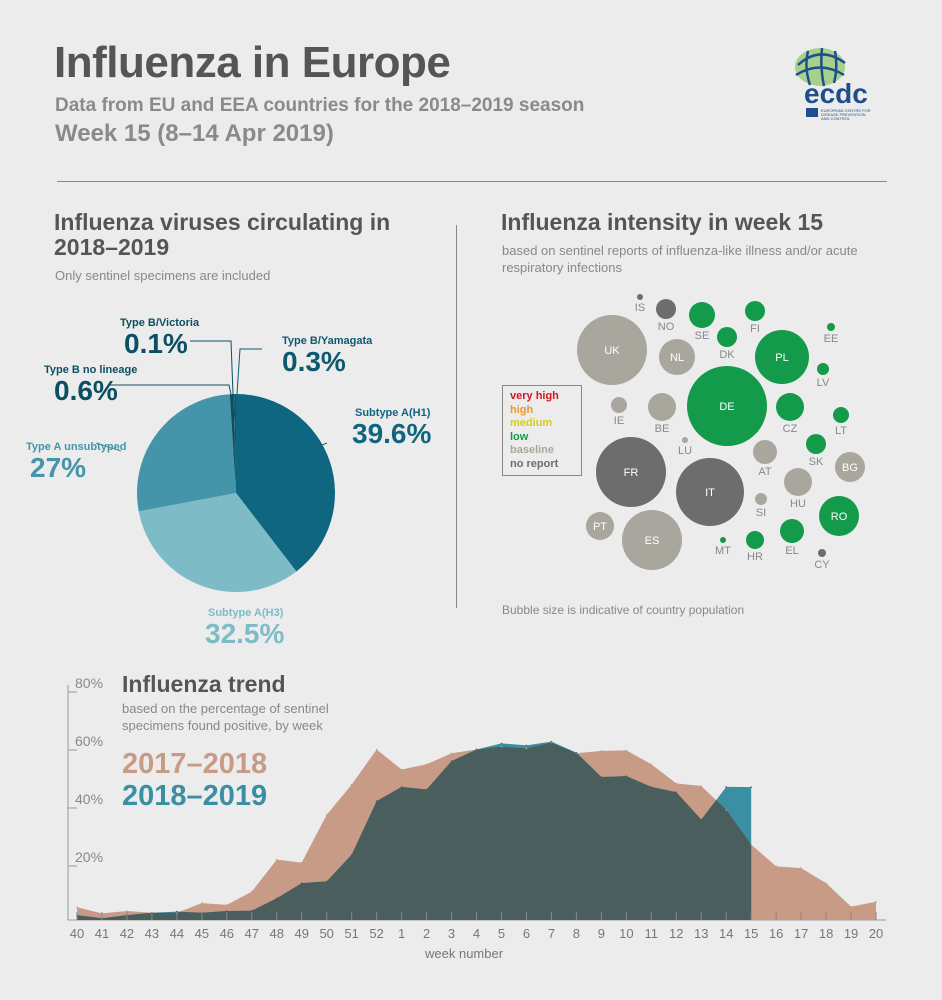 This screenshot has width=942, height=1000. I want to click on label-b-victoria: Type B/Victoria 0.1%, so click(160, 338).